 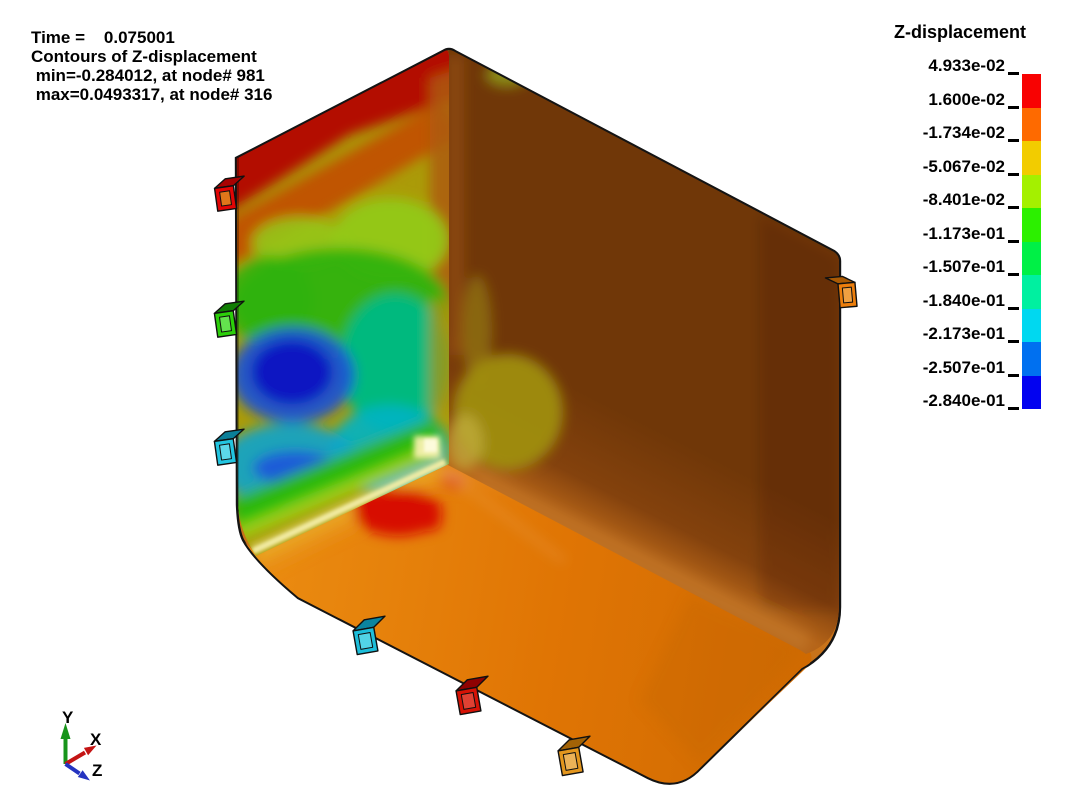 I want to click on y-axis-label: Y, so click(x=68, y=717).